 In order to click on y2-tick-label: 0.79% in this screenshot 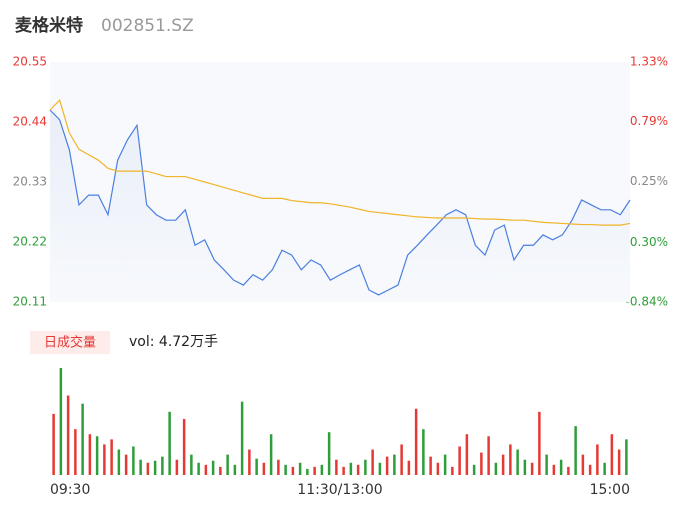, I will do `click(649, 121)`.